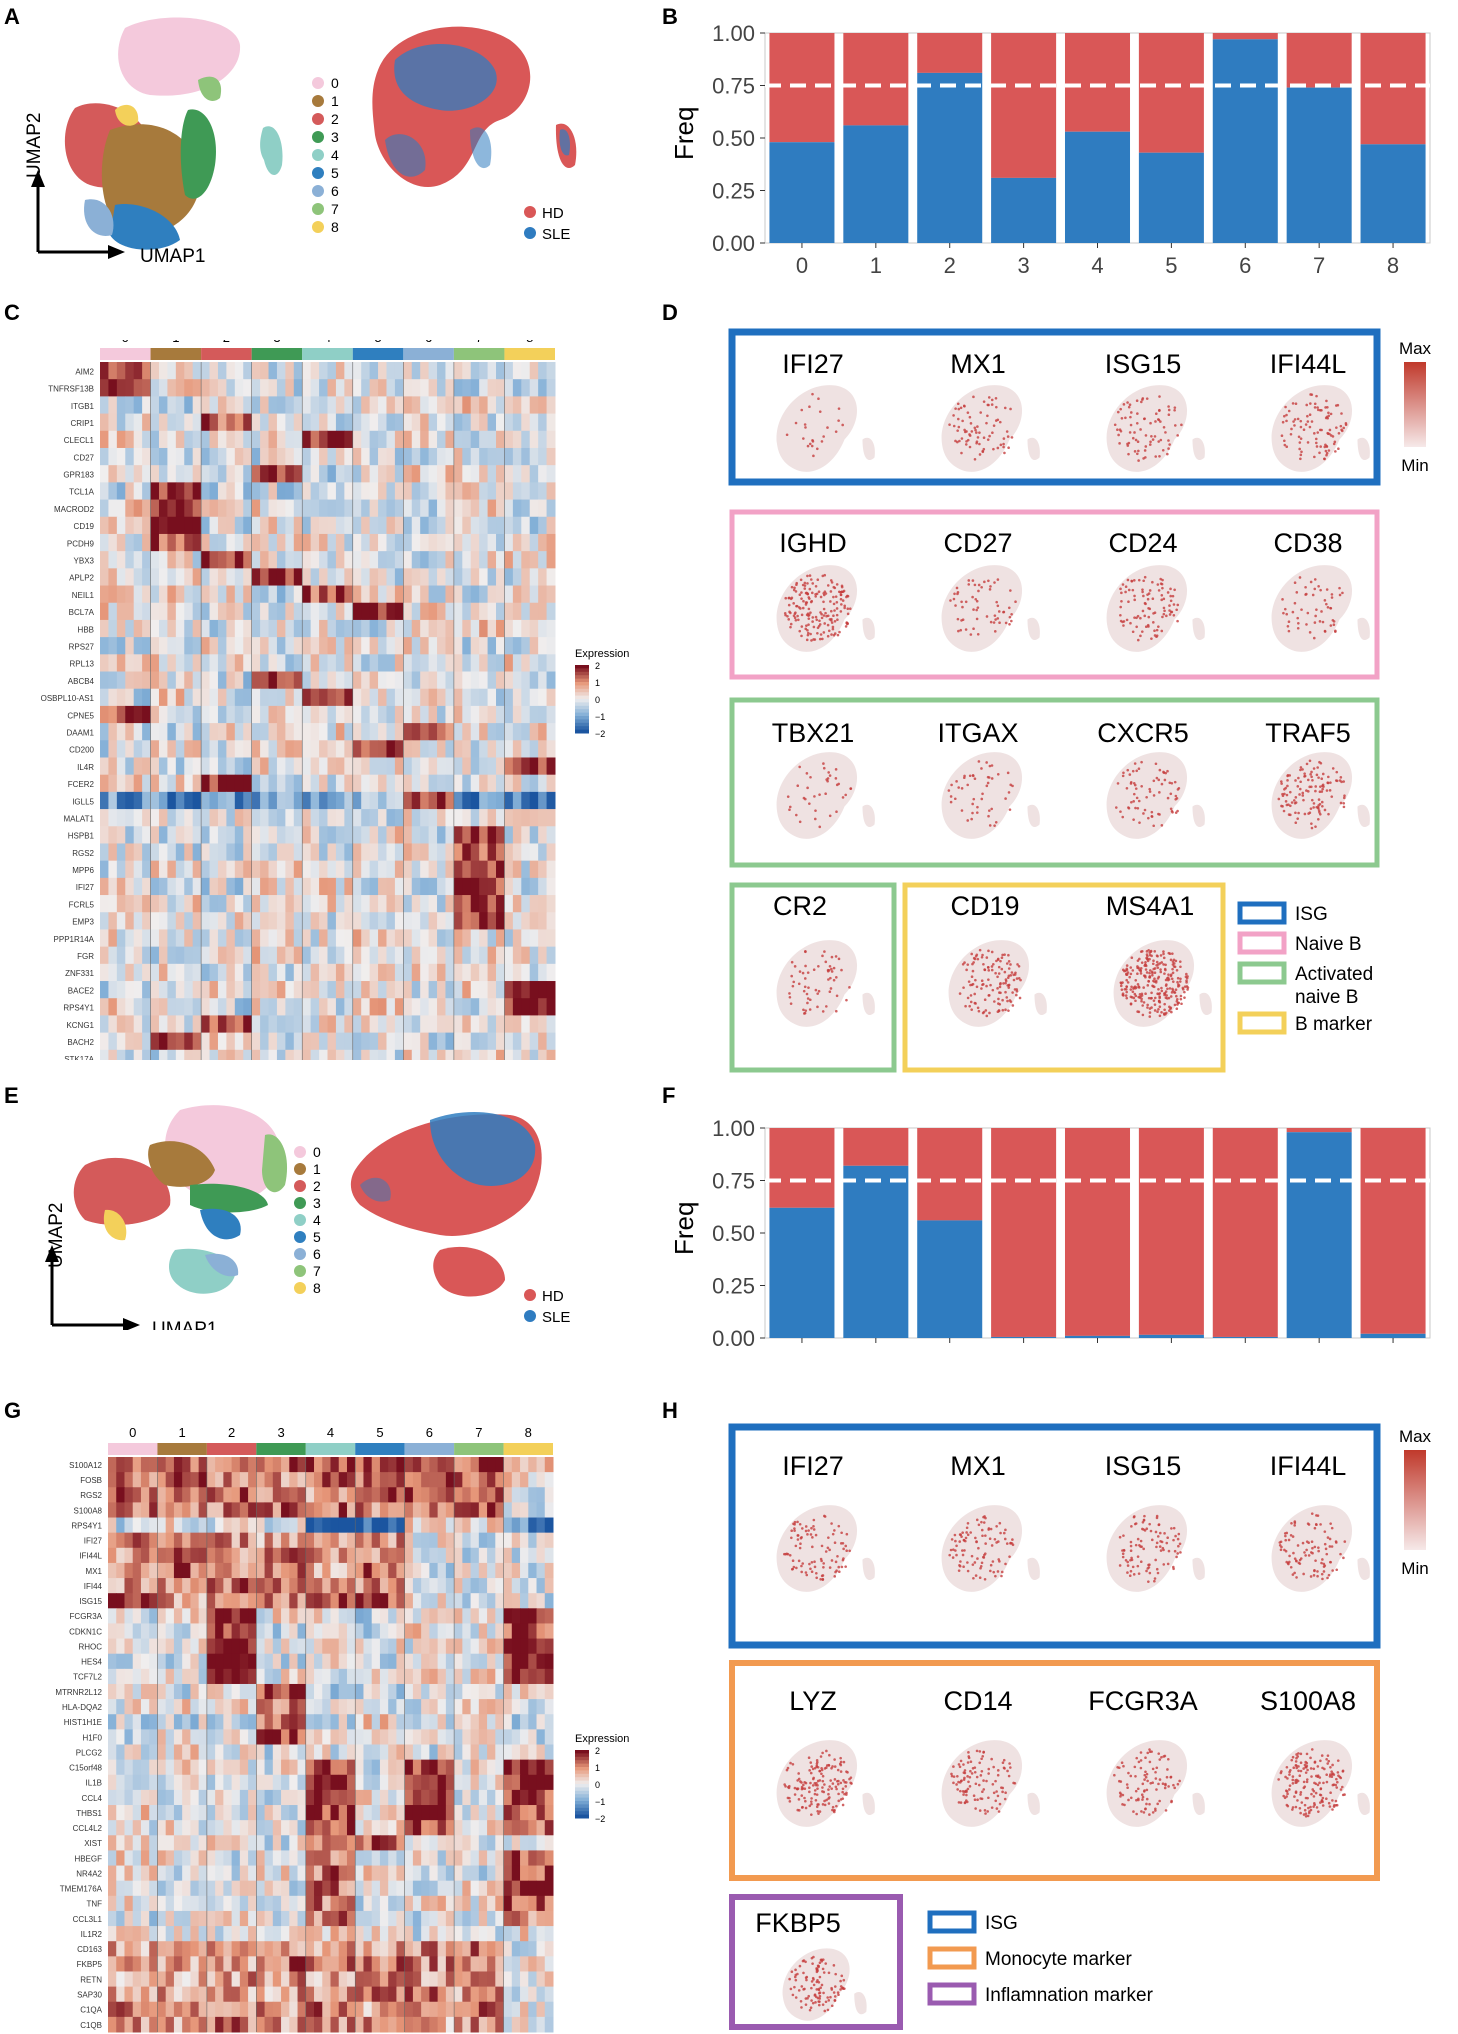 The width and height of the screenshot is (1458, 2034). What do you see at coordinates (1097, 265) in the screenshot?
I see `x-tick-label: 4` at bounding box center [1097, 265].